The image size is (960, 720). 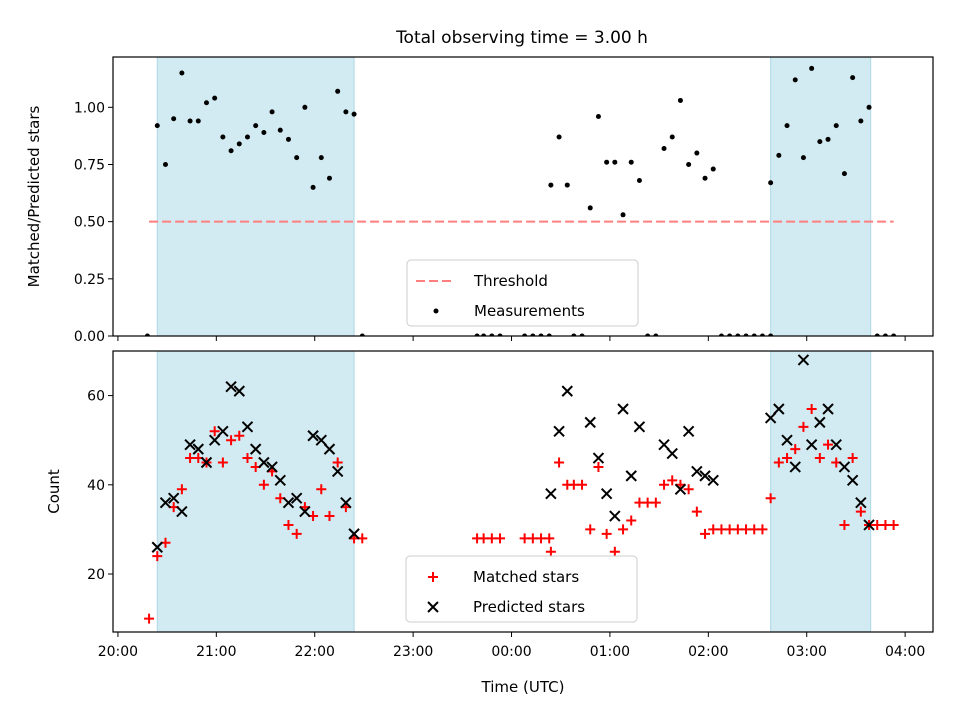 I want to click on y-tick-label: 20, so click(x=96, y=575).